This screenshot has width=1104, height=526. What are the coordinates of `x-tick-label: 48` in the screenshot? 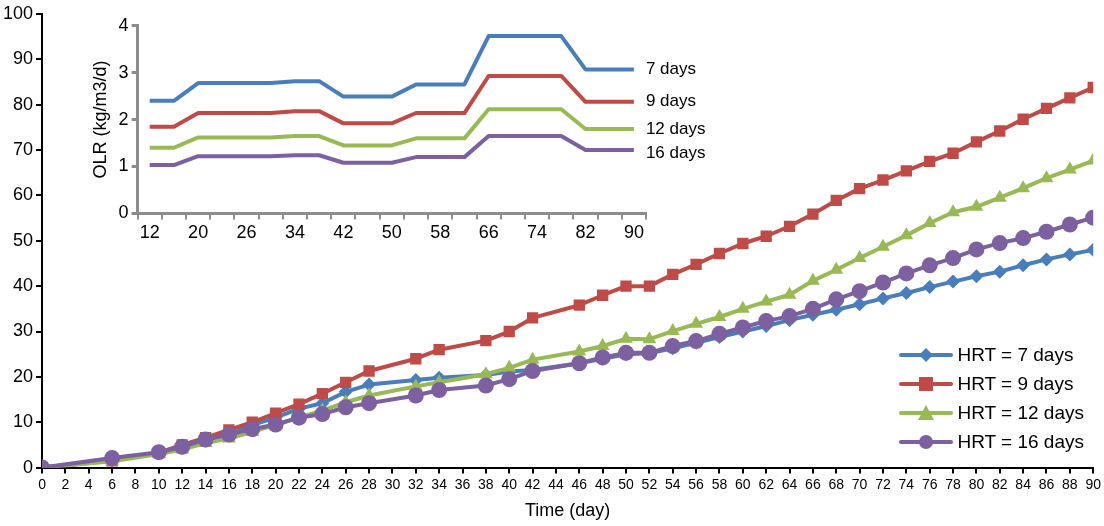 It's located at (602, 483).